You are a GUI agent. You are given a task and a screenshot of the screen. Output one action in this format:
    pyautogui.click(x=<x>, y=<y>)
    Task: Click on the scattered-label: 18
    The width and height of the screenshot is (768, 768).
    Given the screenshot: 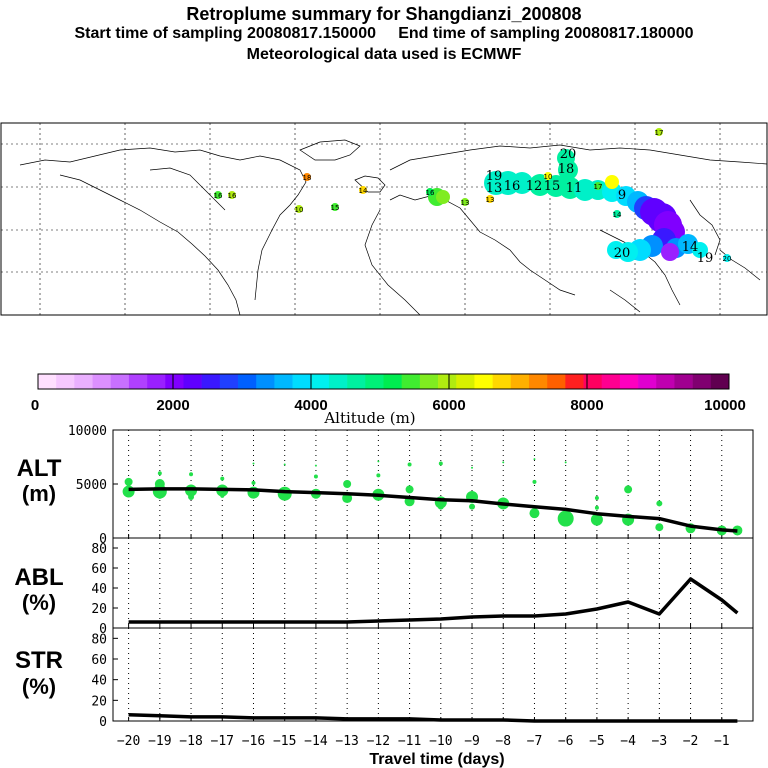 What is the action you would take?
    pyautogui.click(x=307, y=178)
    